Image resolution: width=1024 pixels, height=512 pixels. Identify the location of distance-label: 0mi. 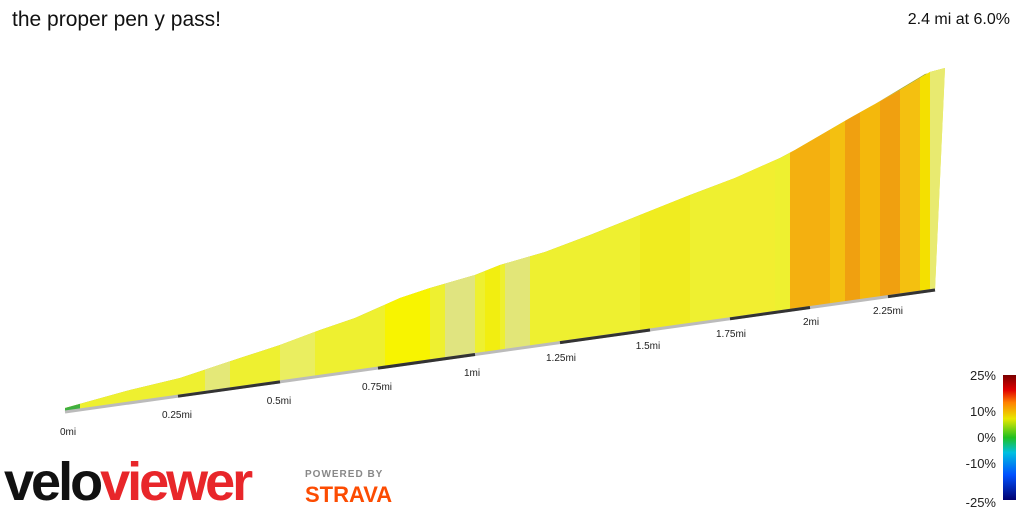
(68, 432).